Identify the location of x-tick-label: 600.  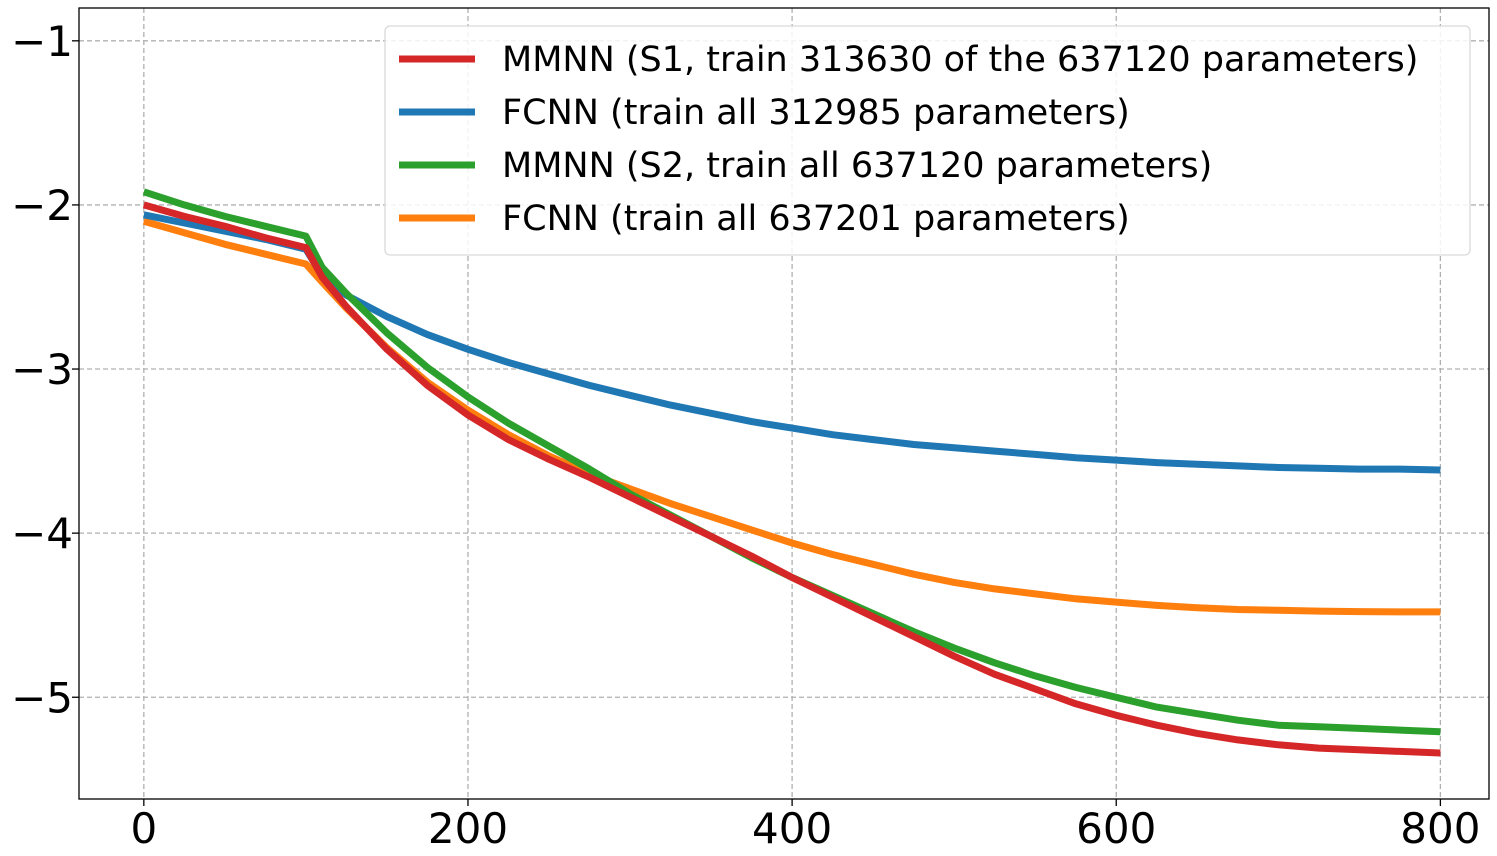
(1116, 828).